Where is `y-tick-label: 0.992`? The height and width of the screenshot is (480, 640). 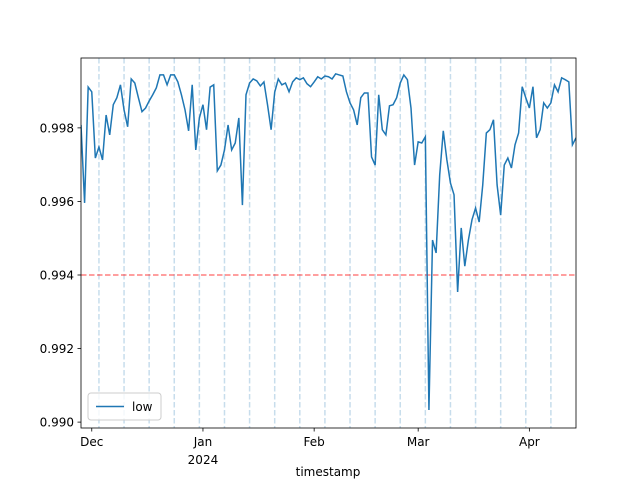
y-tick-label: 0.992 is located at coordinates (57, 349).